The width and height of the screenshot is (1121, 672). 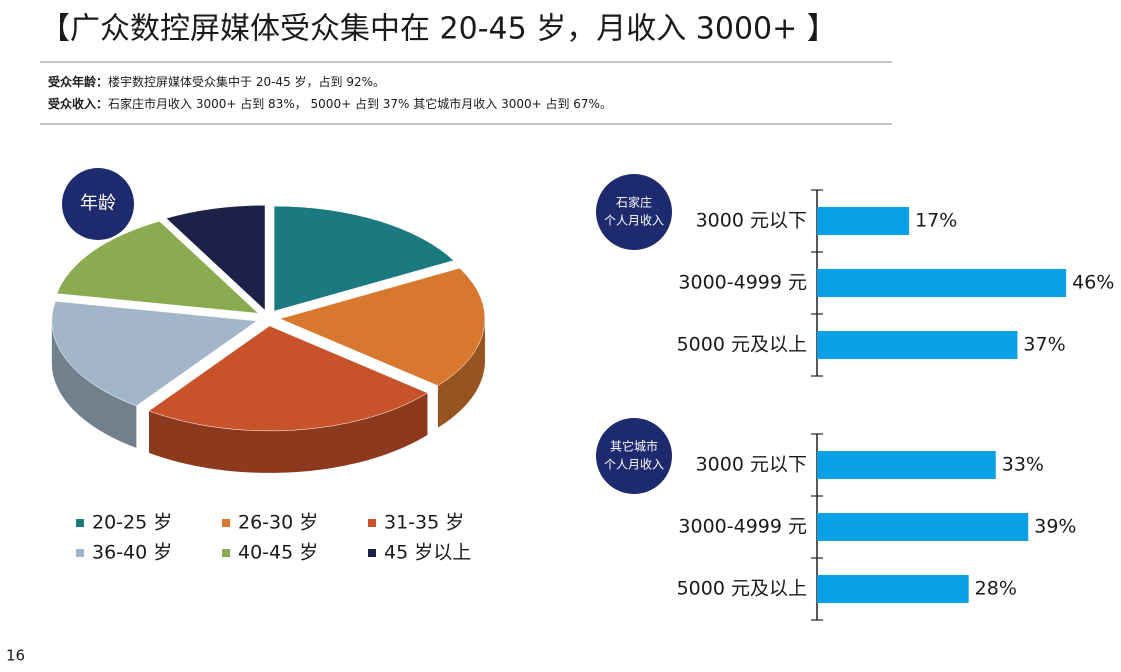 What do you see at coordinates (1023, 465) in the screenshot?
I see `value-label: 33%` at bounding box center [1023, 465].